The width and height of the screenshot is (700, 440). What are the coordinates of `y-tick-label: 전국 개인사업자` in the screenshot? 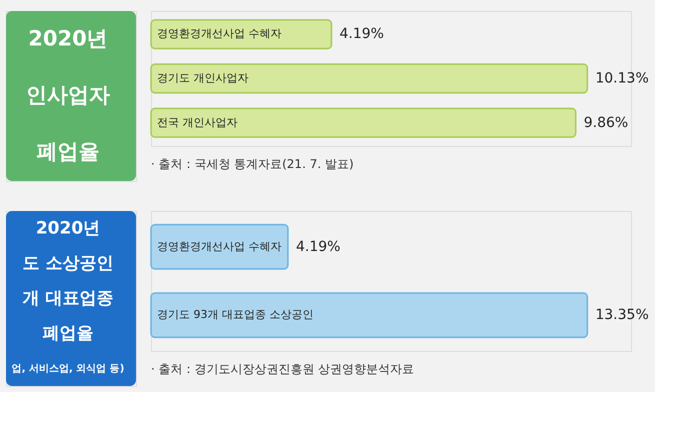 It's located at (197, 122).